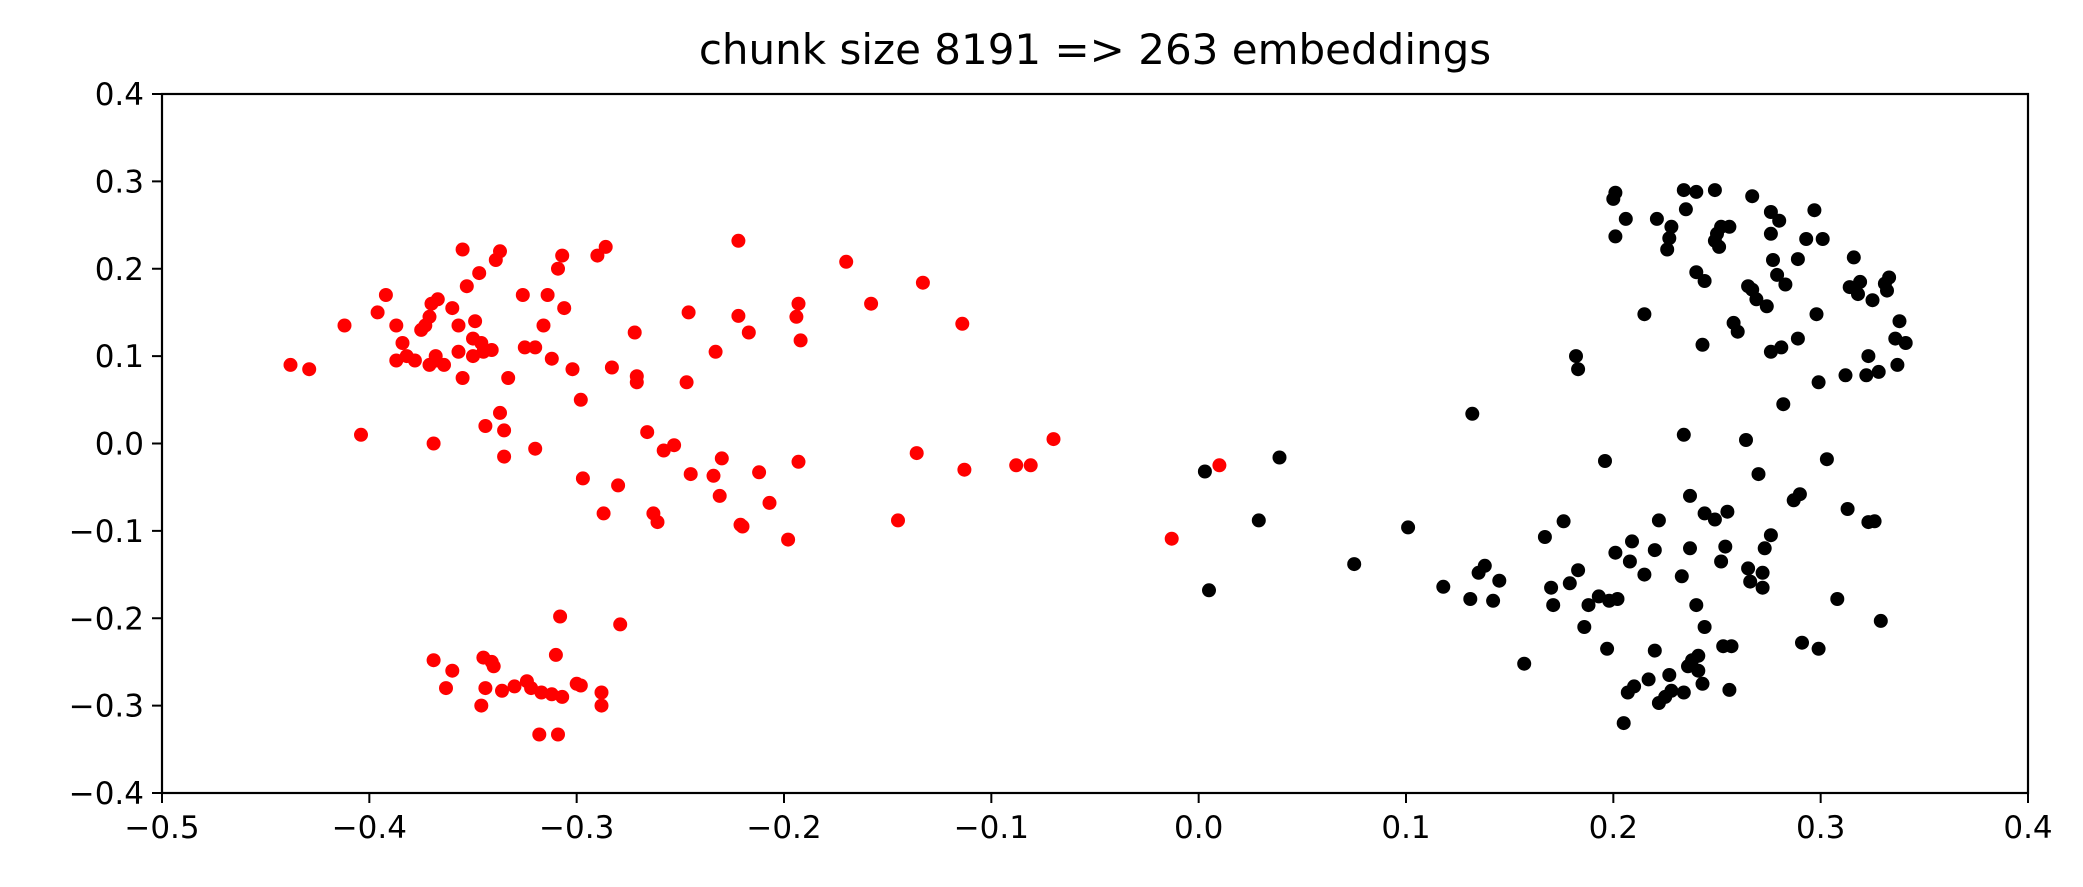 This screenshot has width=2083, height=887. What do you see at coordinates (119, 445) in the screenshot?
I see `y-tick-label-4: 0.0` at bounding box center [119, 445].